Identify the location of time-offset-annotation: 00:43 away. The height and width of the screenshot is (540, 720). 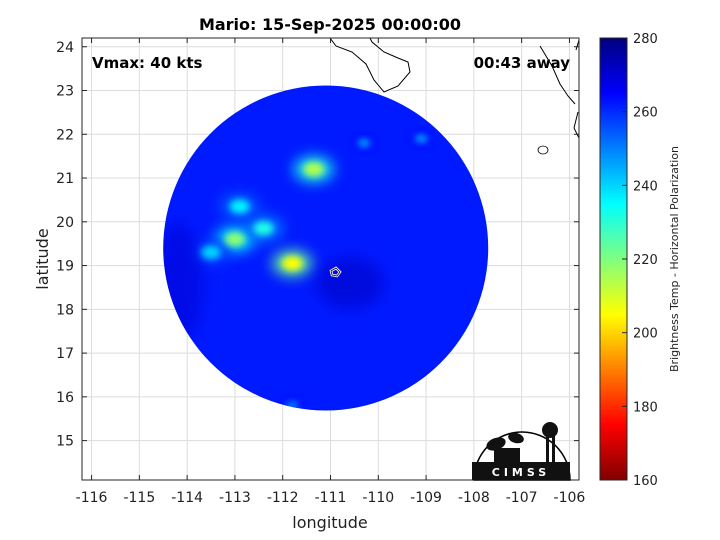
(522, 63).